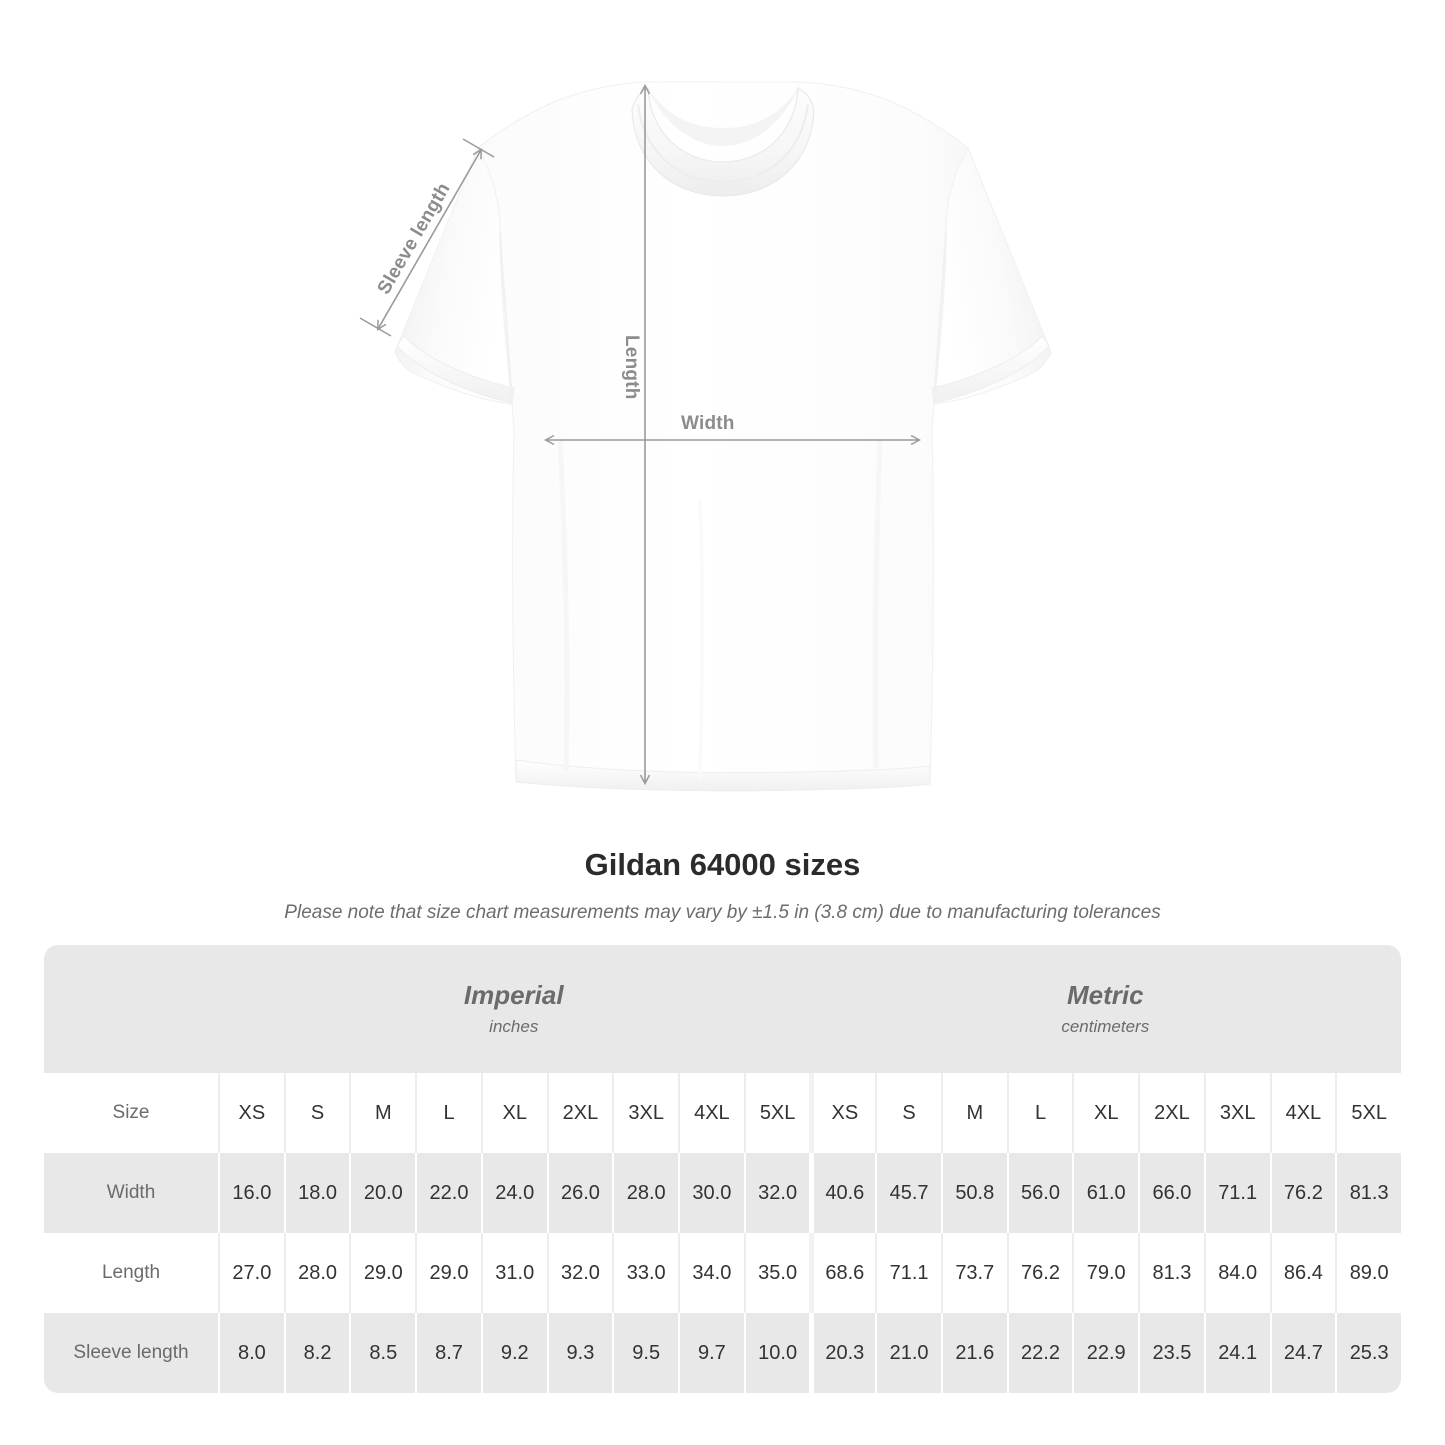  Describe the element at coordinates (842, 1273) in the screenshot. I see `value-cell: 68.6` at that location.